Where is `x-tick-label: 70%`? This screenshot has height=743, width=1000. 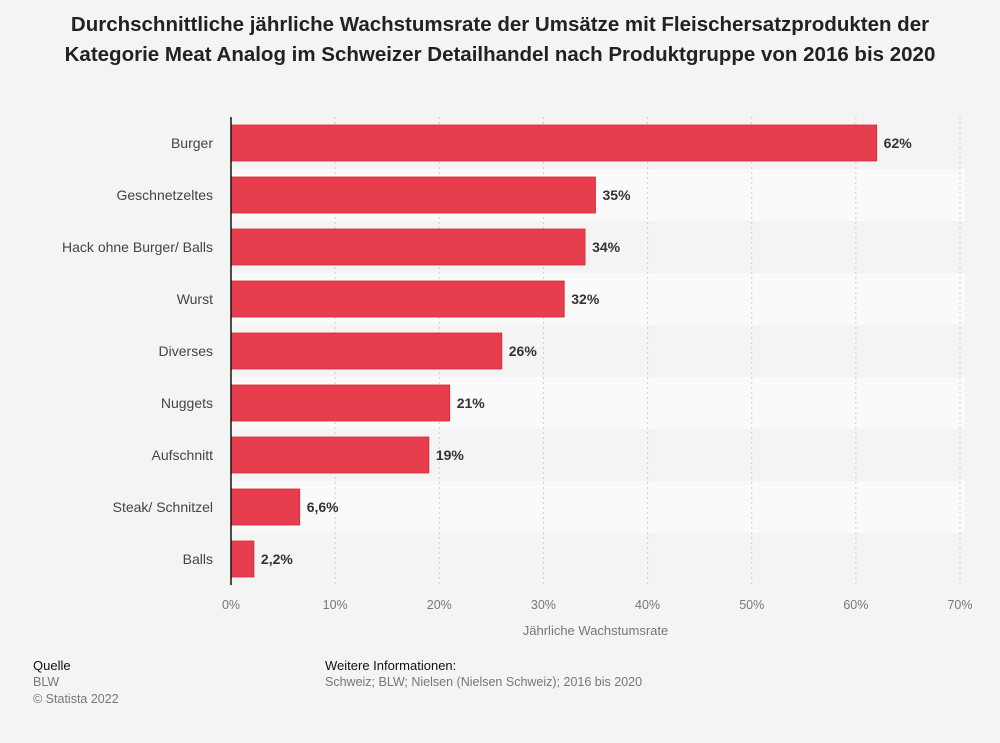 x-tick-label: 70% is located at coordinates (959, 605).